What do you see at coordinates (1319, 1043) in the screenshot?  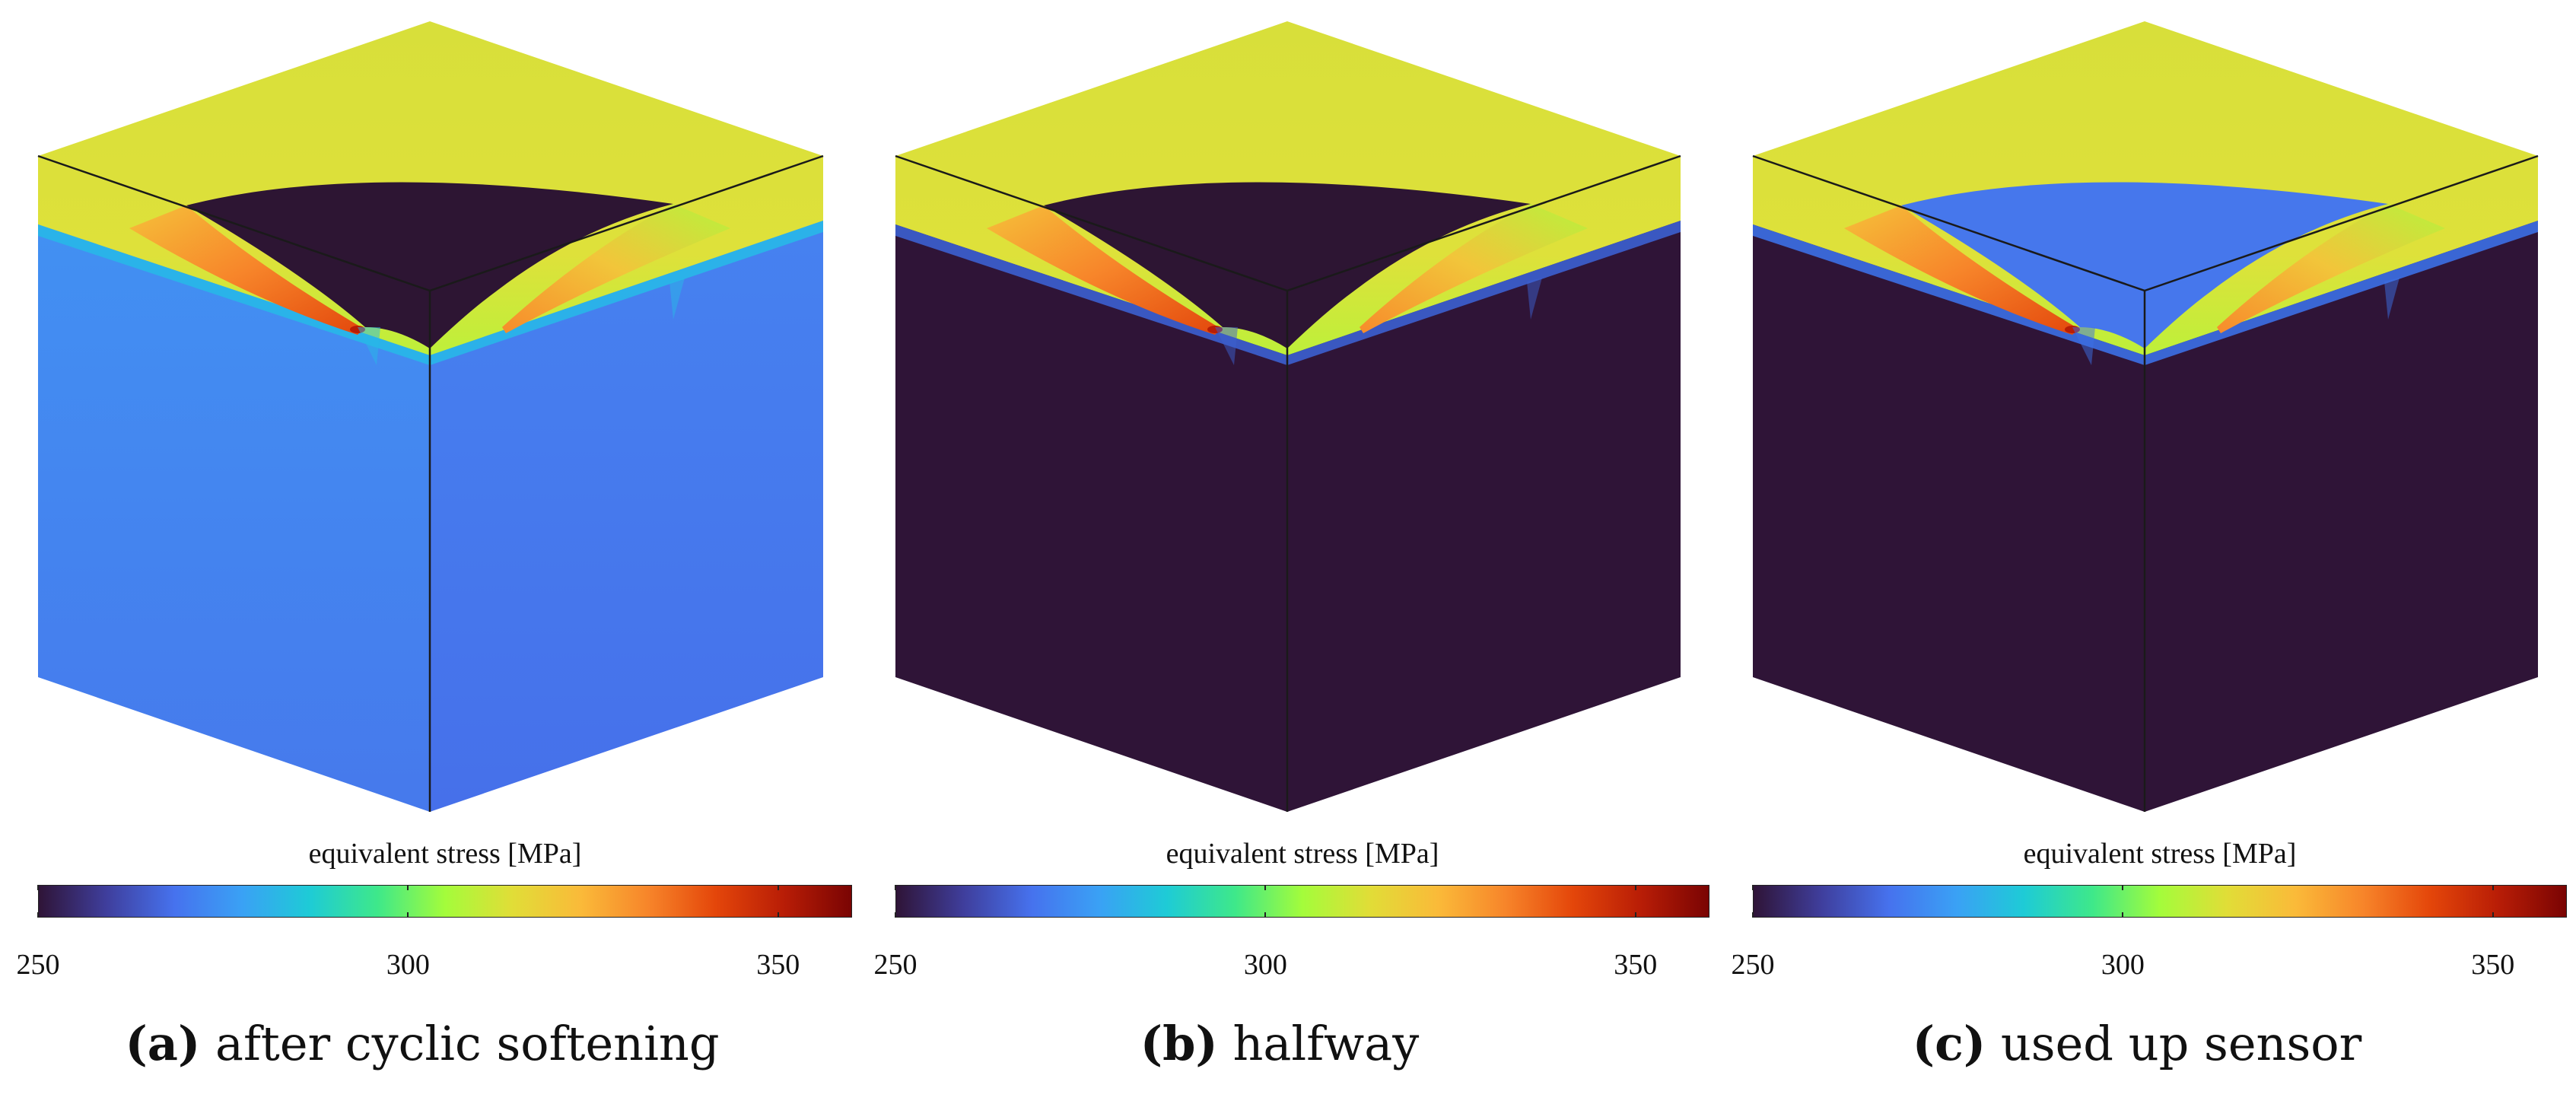 I see `panel-caption-text: halfway` at bounding box center [1319, 1043].